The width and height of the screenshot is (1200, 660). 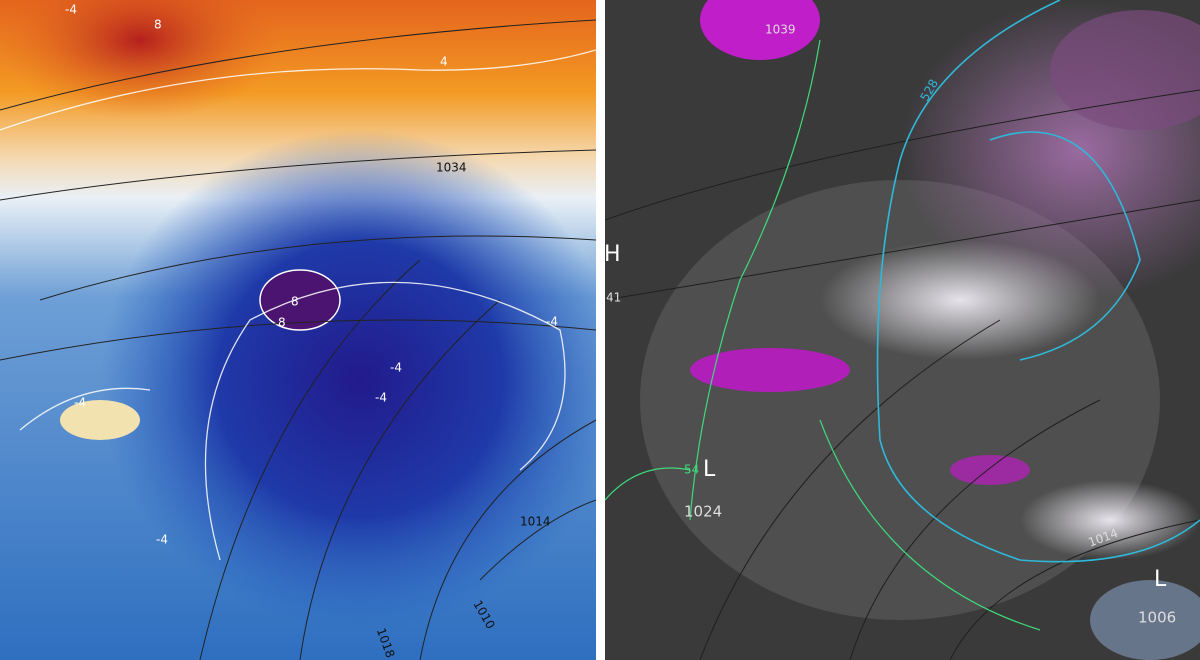 What do you see at coordinates (613, 298) in the screenshot?
I see `map-label: 41` at bounding box center [613, 298].